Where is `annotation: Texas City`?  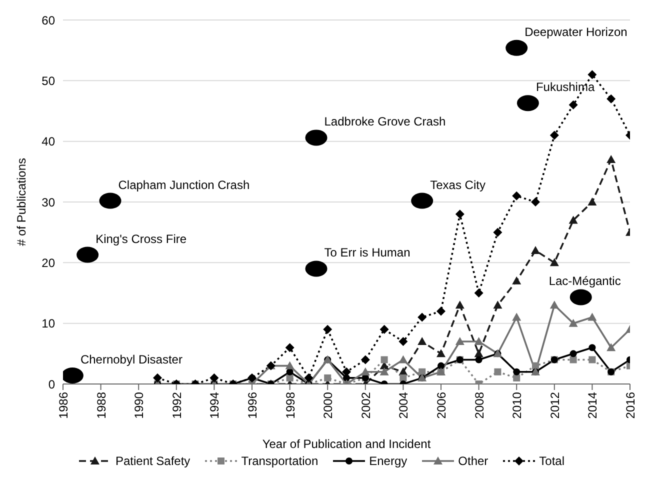 annotation: Texas City is located at coordinates (458, 185).